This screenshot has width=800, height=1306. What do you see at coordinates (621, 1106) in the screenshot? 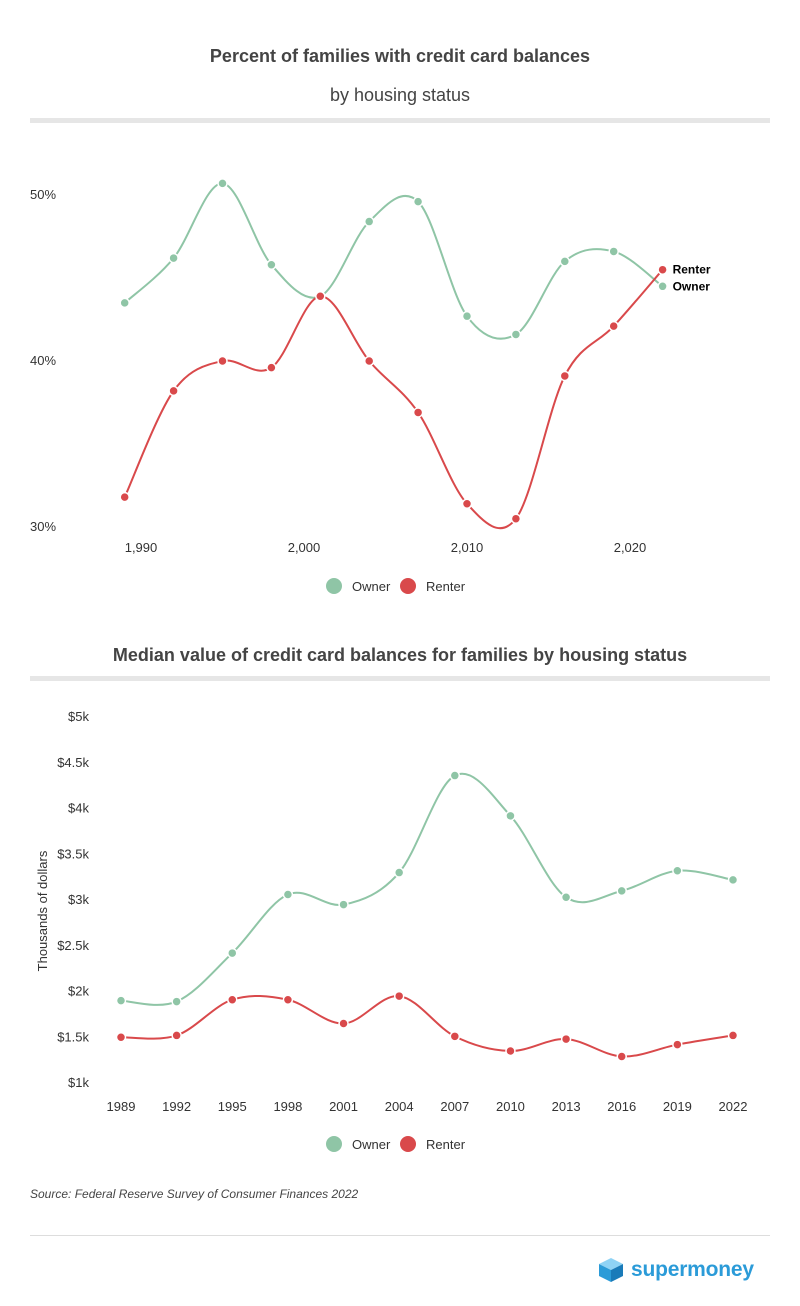
I see `x-tick-label: 2016` at bounding box center [621, 1106].